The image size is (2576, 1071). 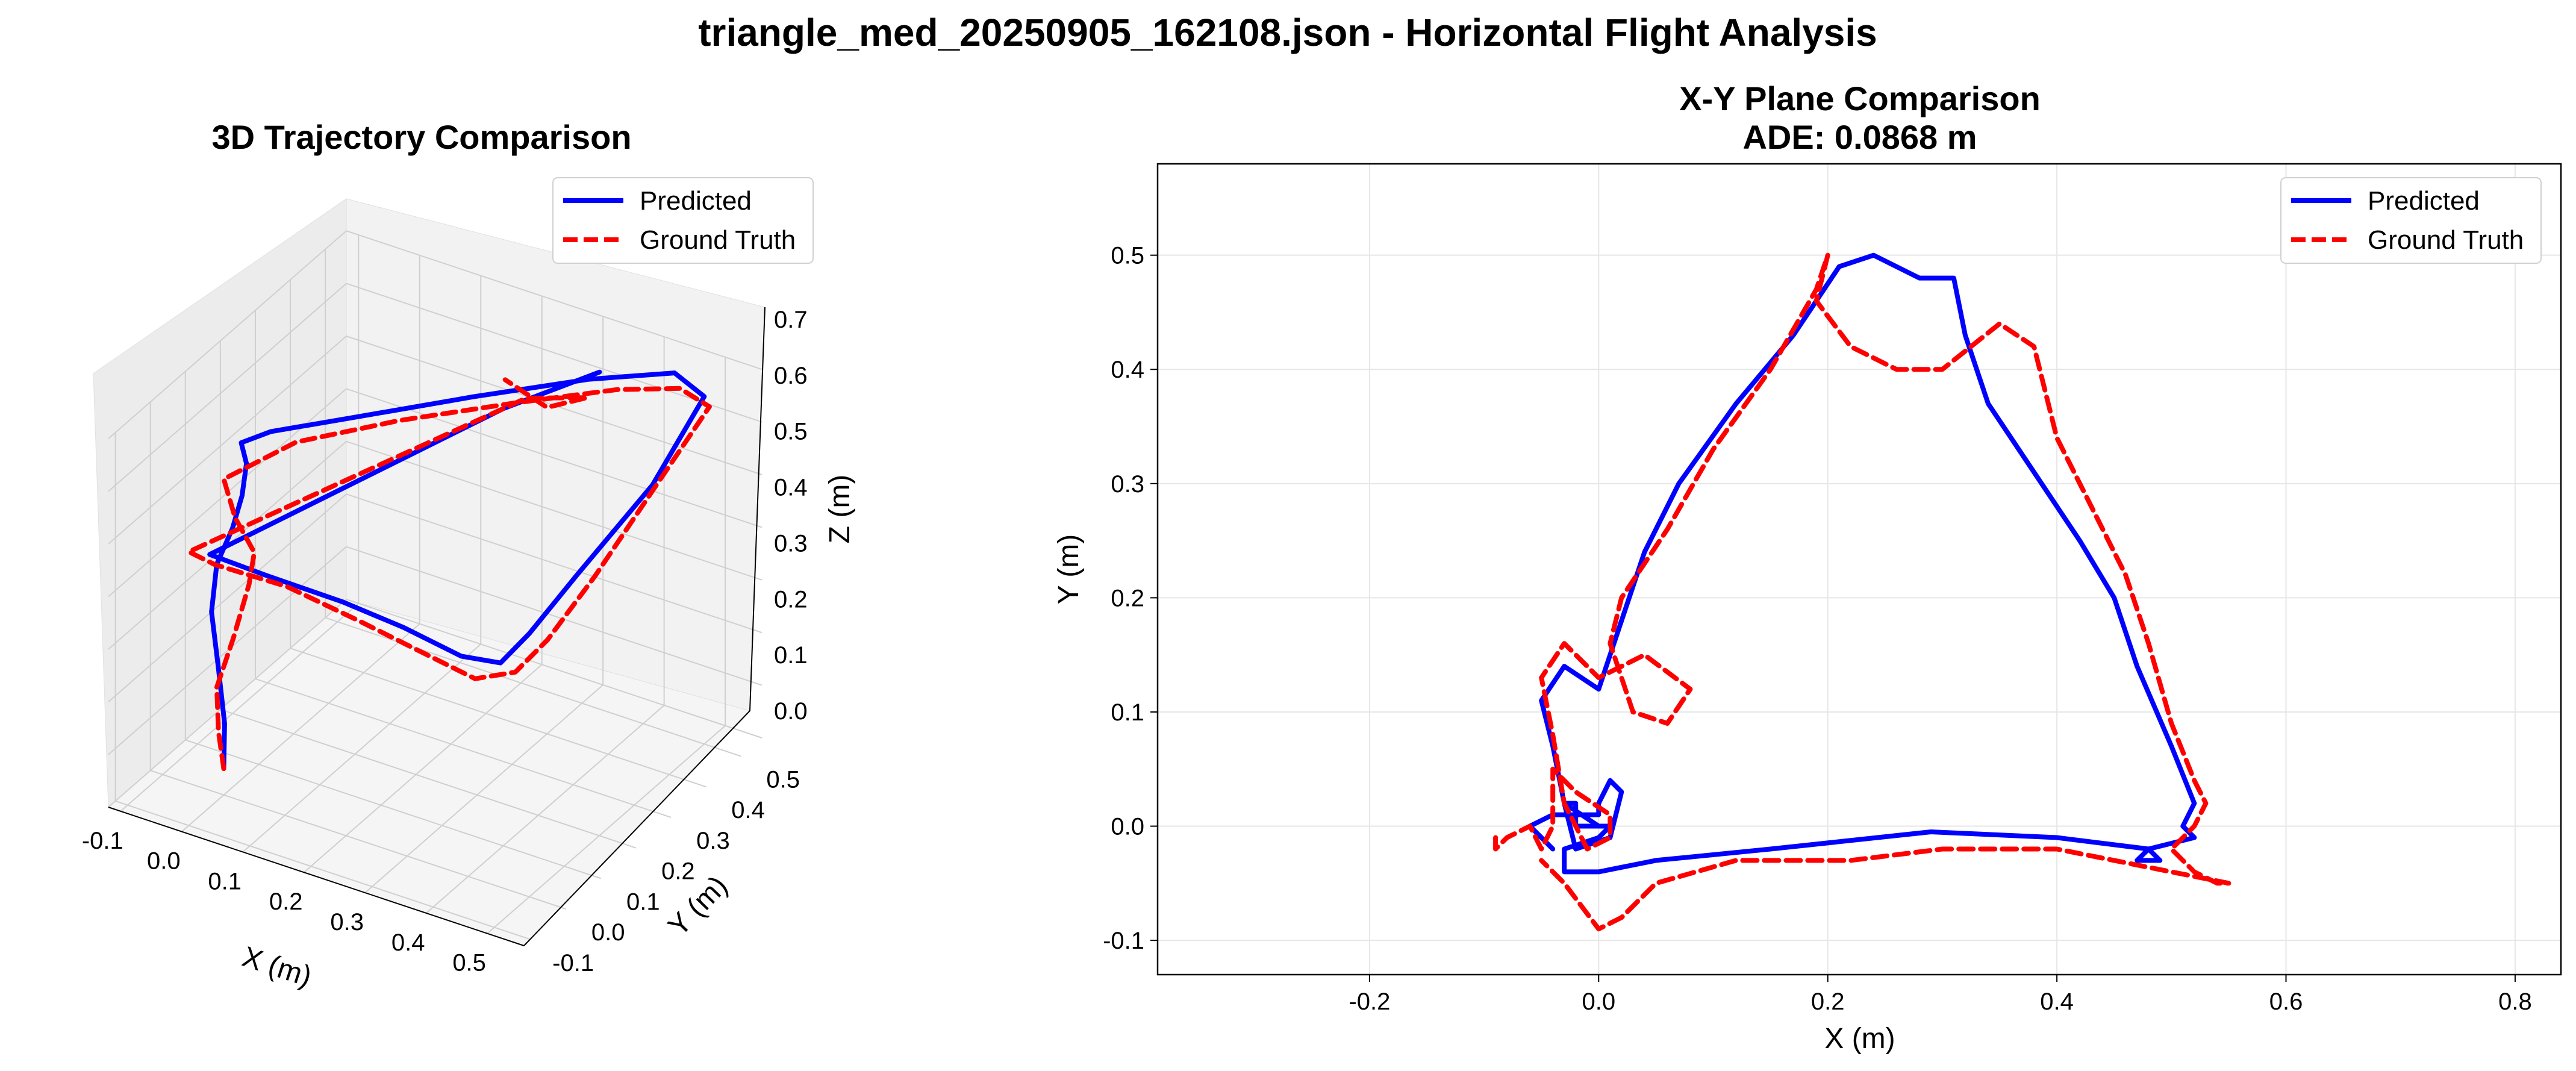 What do you see at coordinates (791, 488) in the screenshot?
I see `z-tick-label-3d: 0.4` at bounding box center [791, 488].